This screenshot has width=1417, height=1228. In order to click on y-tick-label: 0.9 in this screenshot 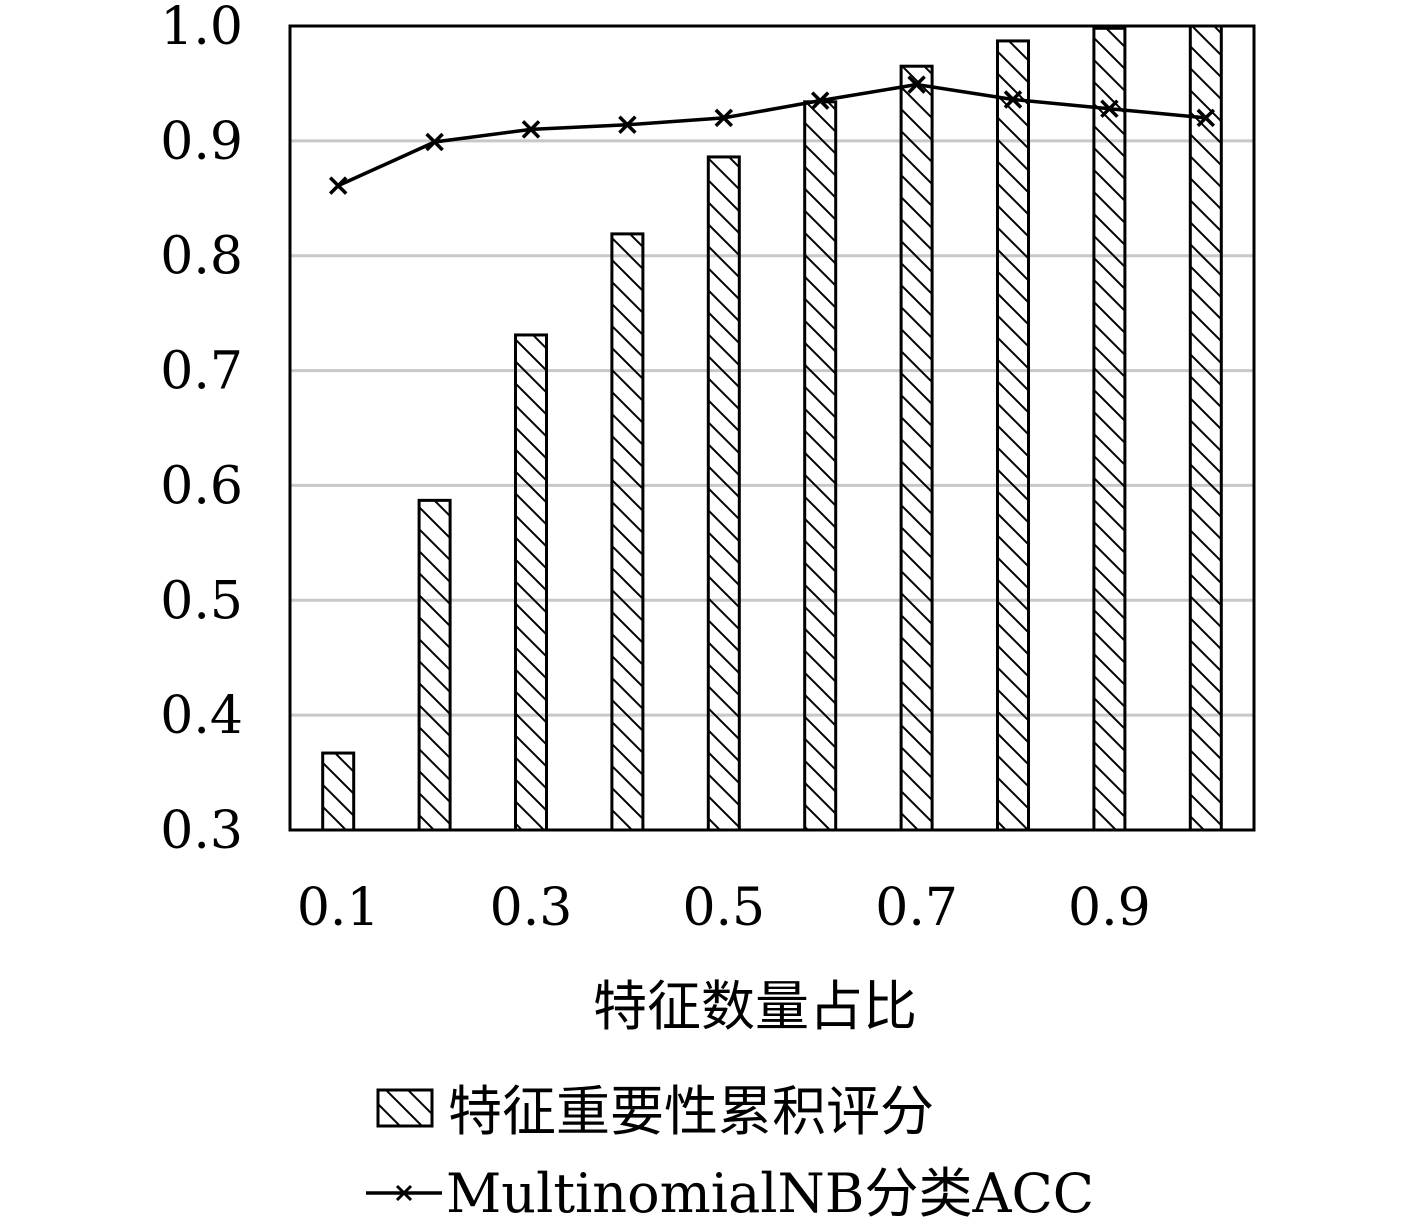, I will do `click(201, 142)`.